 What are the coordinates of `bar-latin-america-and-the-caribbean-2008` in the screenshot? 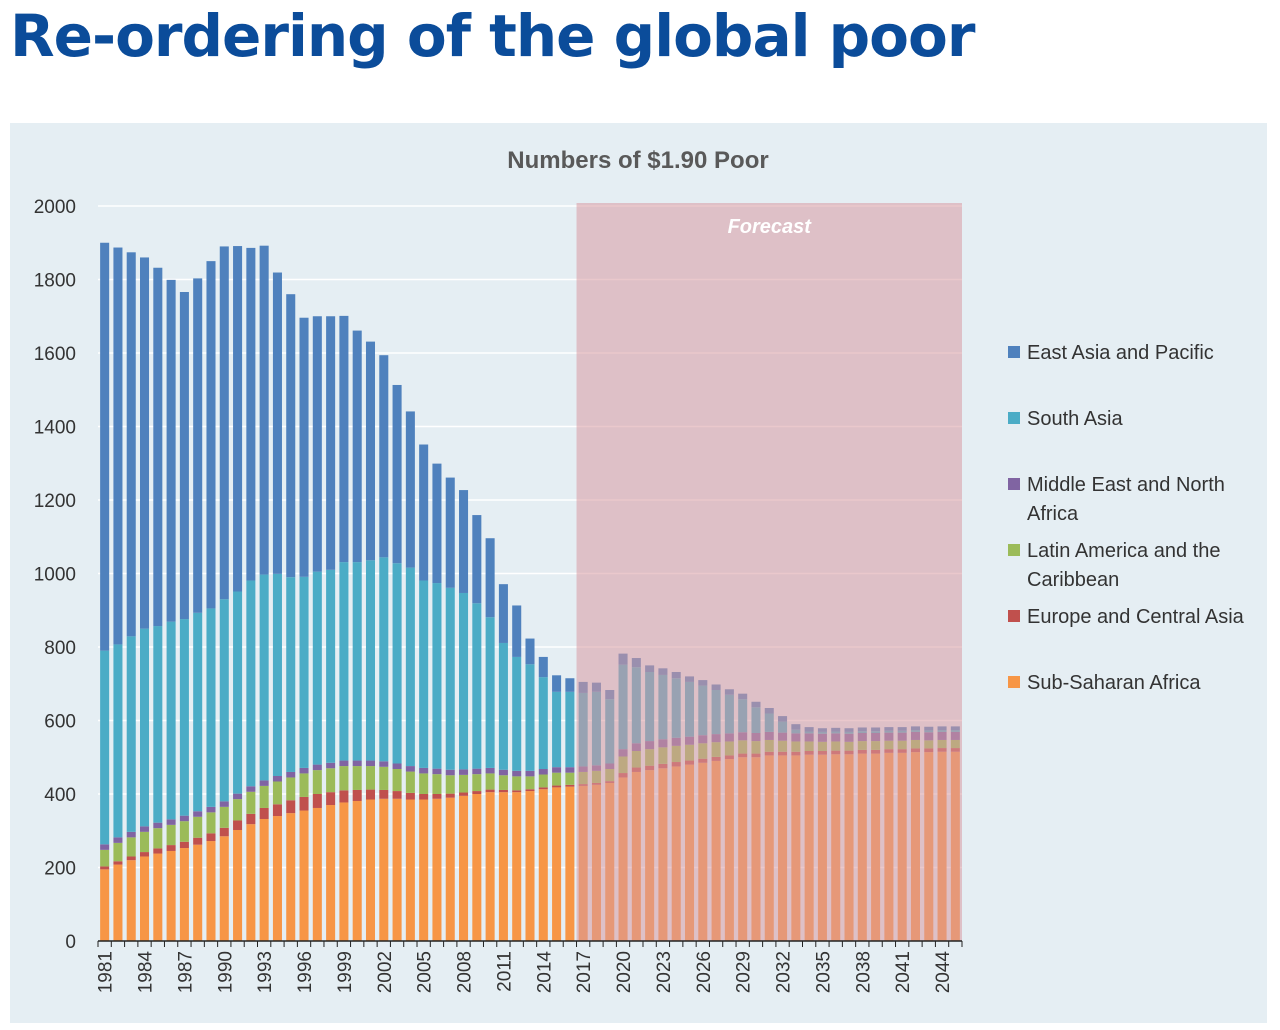 It's located at (464, 783).